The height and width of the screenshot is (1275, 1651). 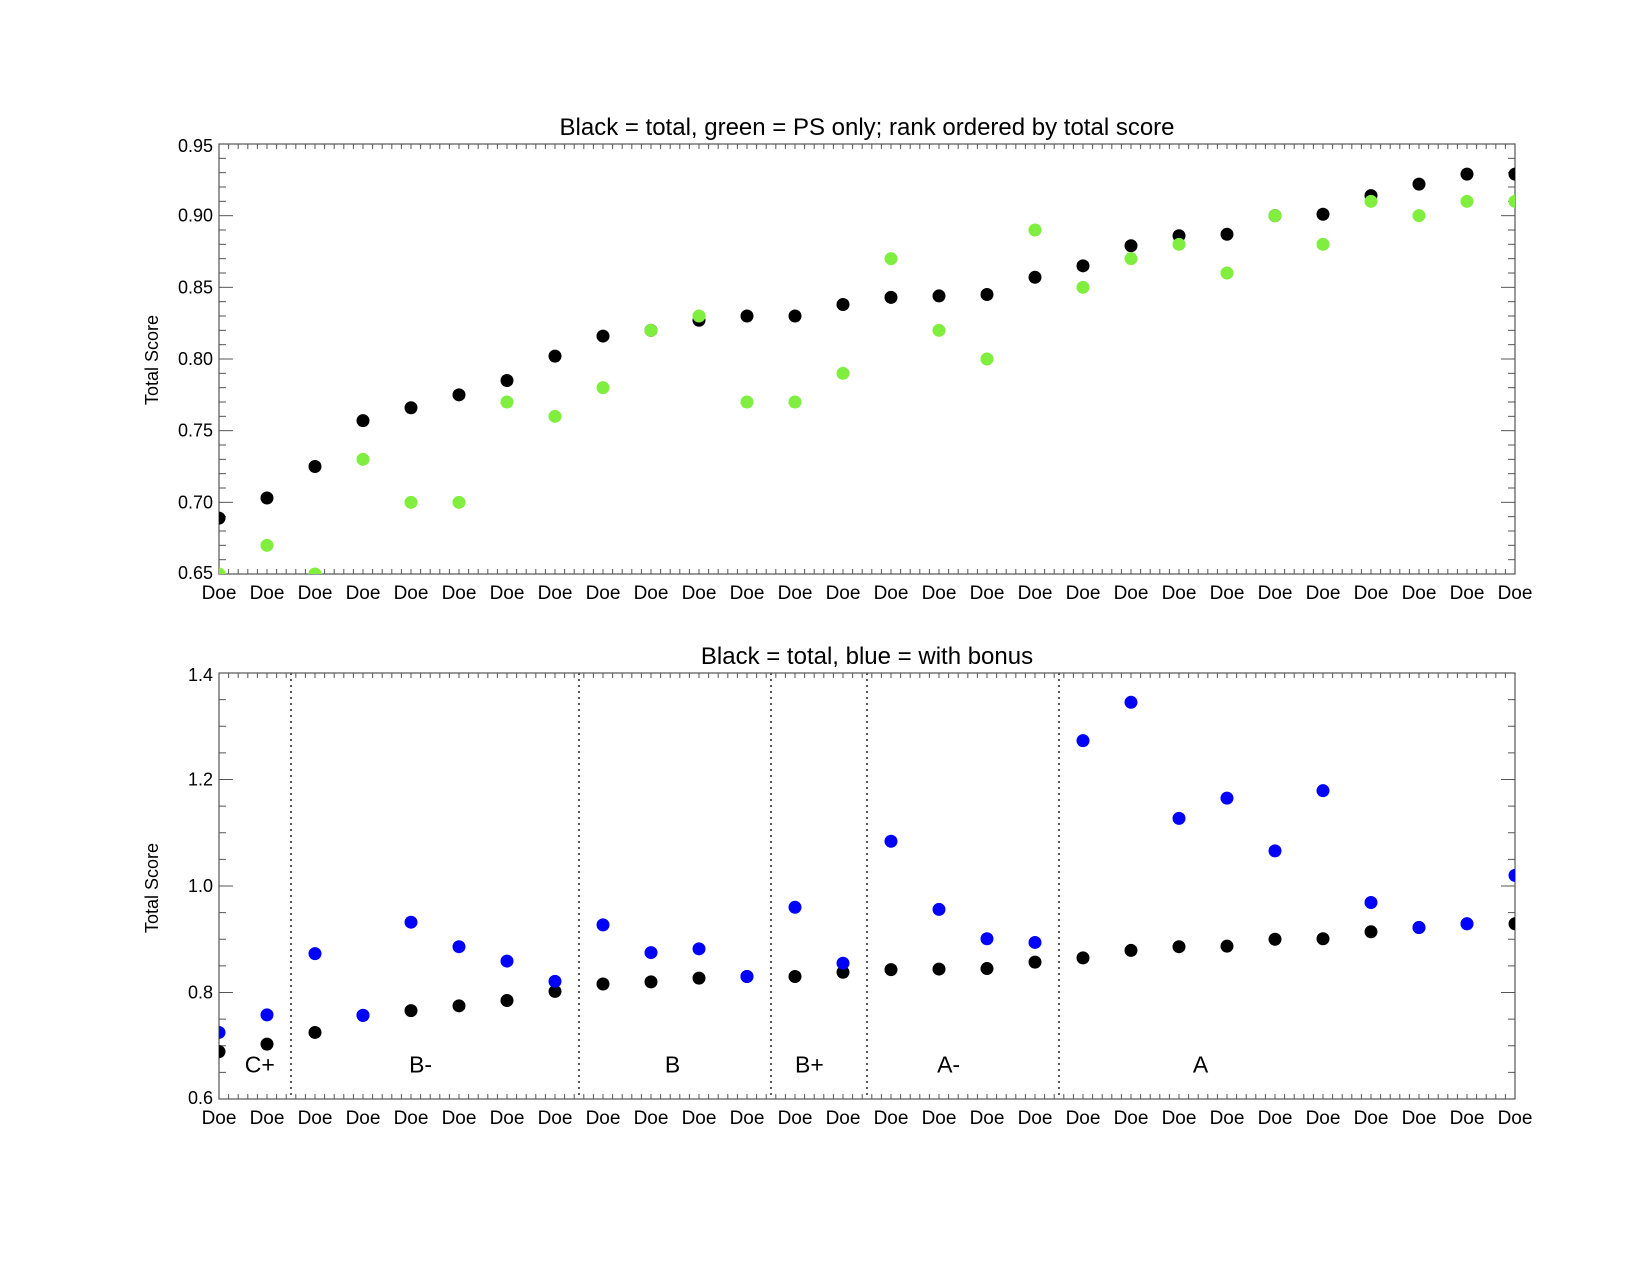 I want to click on grade-label: A-, so click(x=948, y=1064).